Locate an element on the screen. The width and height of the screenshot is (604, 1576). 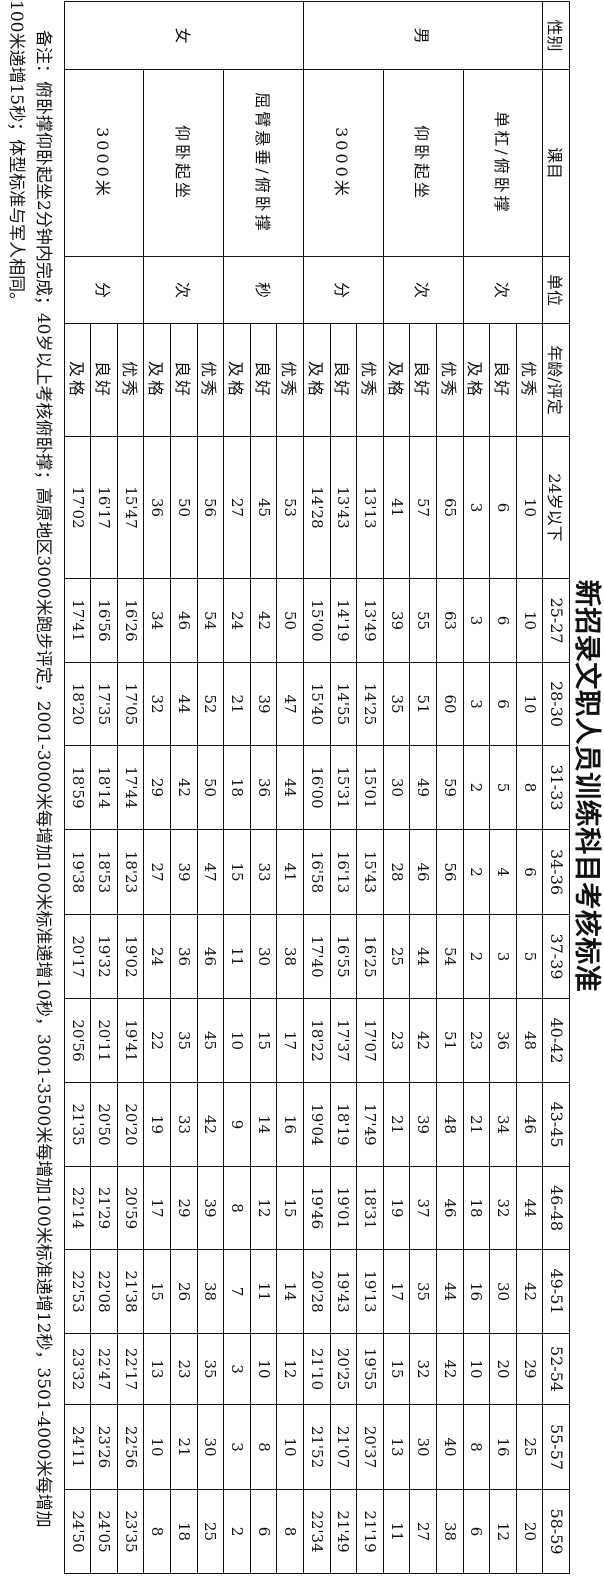
header-age: 58-59 is located at coordinates (556, 1531).